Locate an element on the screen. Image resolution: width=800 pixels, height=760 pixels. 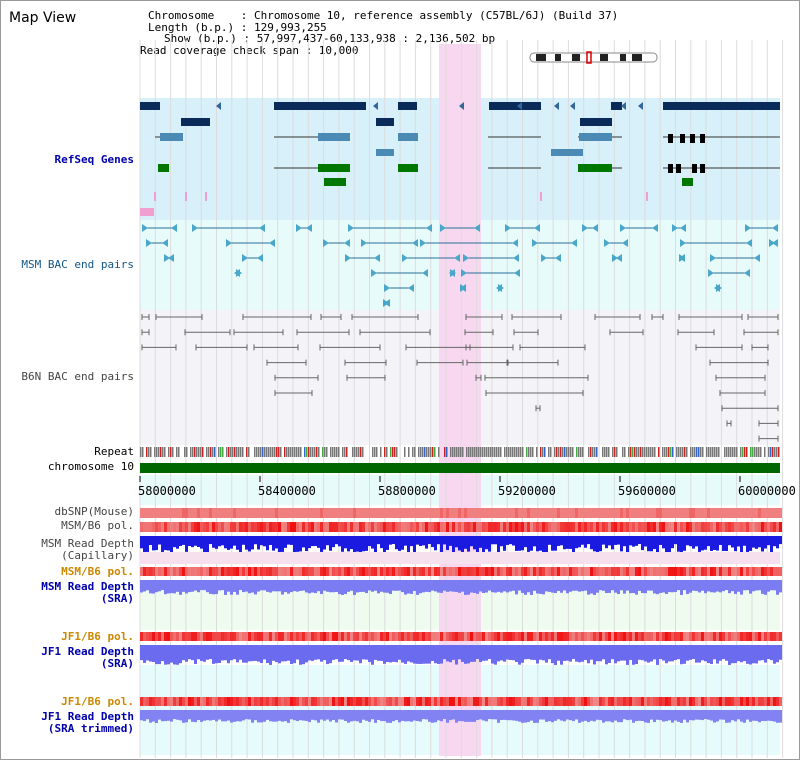
label-jf1-b6-pol: JF1/B6 pol. is located at coordinates (97, 636).